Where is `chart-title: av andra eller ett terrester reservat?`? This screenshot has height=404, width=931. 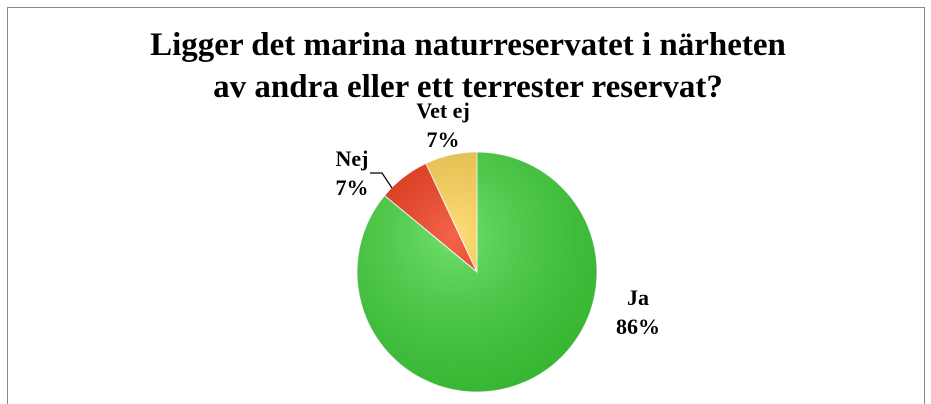
chart-title: av andra eller ett terrester reservat? is located at coordinates (468, 87).